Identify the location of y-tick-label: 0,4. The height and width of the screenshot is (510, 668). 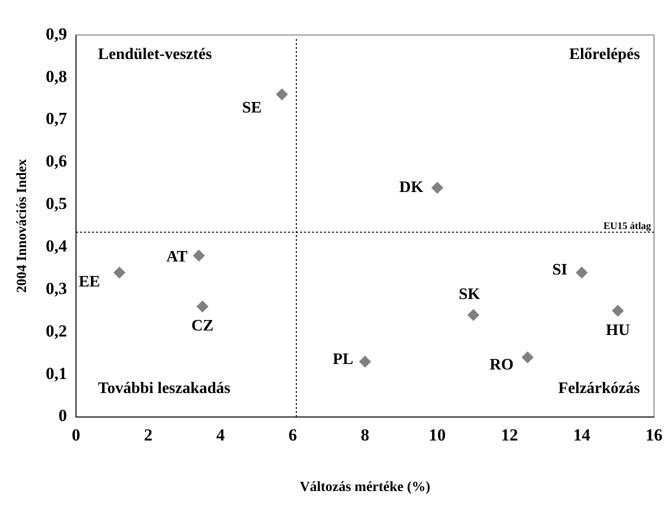
(57, 246).